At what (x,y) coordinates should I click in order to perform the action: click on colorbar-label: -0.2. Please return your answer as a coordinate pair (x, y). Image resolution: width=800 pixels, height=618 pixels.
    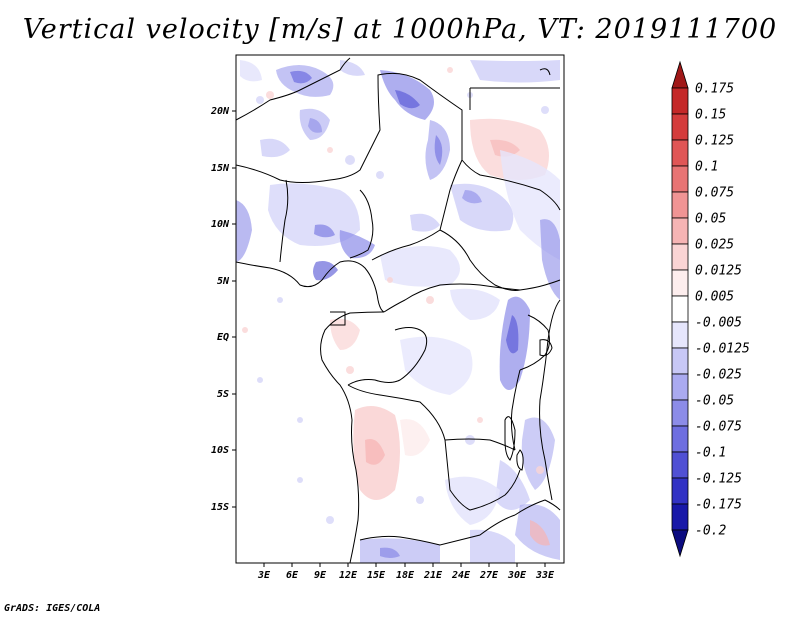
    Looking at the image, I should click on (710, 531).